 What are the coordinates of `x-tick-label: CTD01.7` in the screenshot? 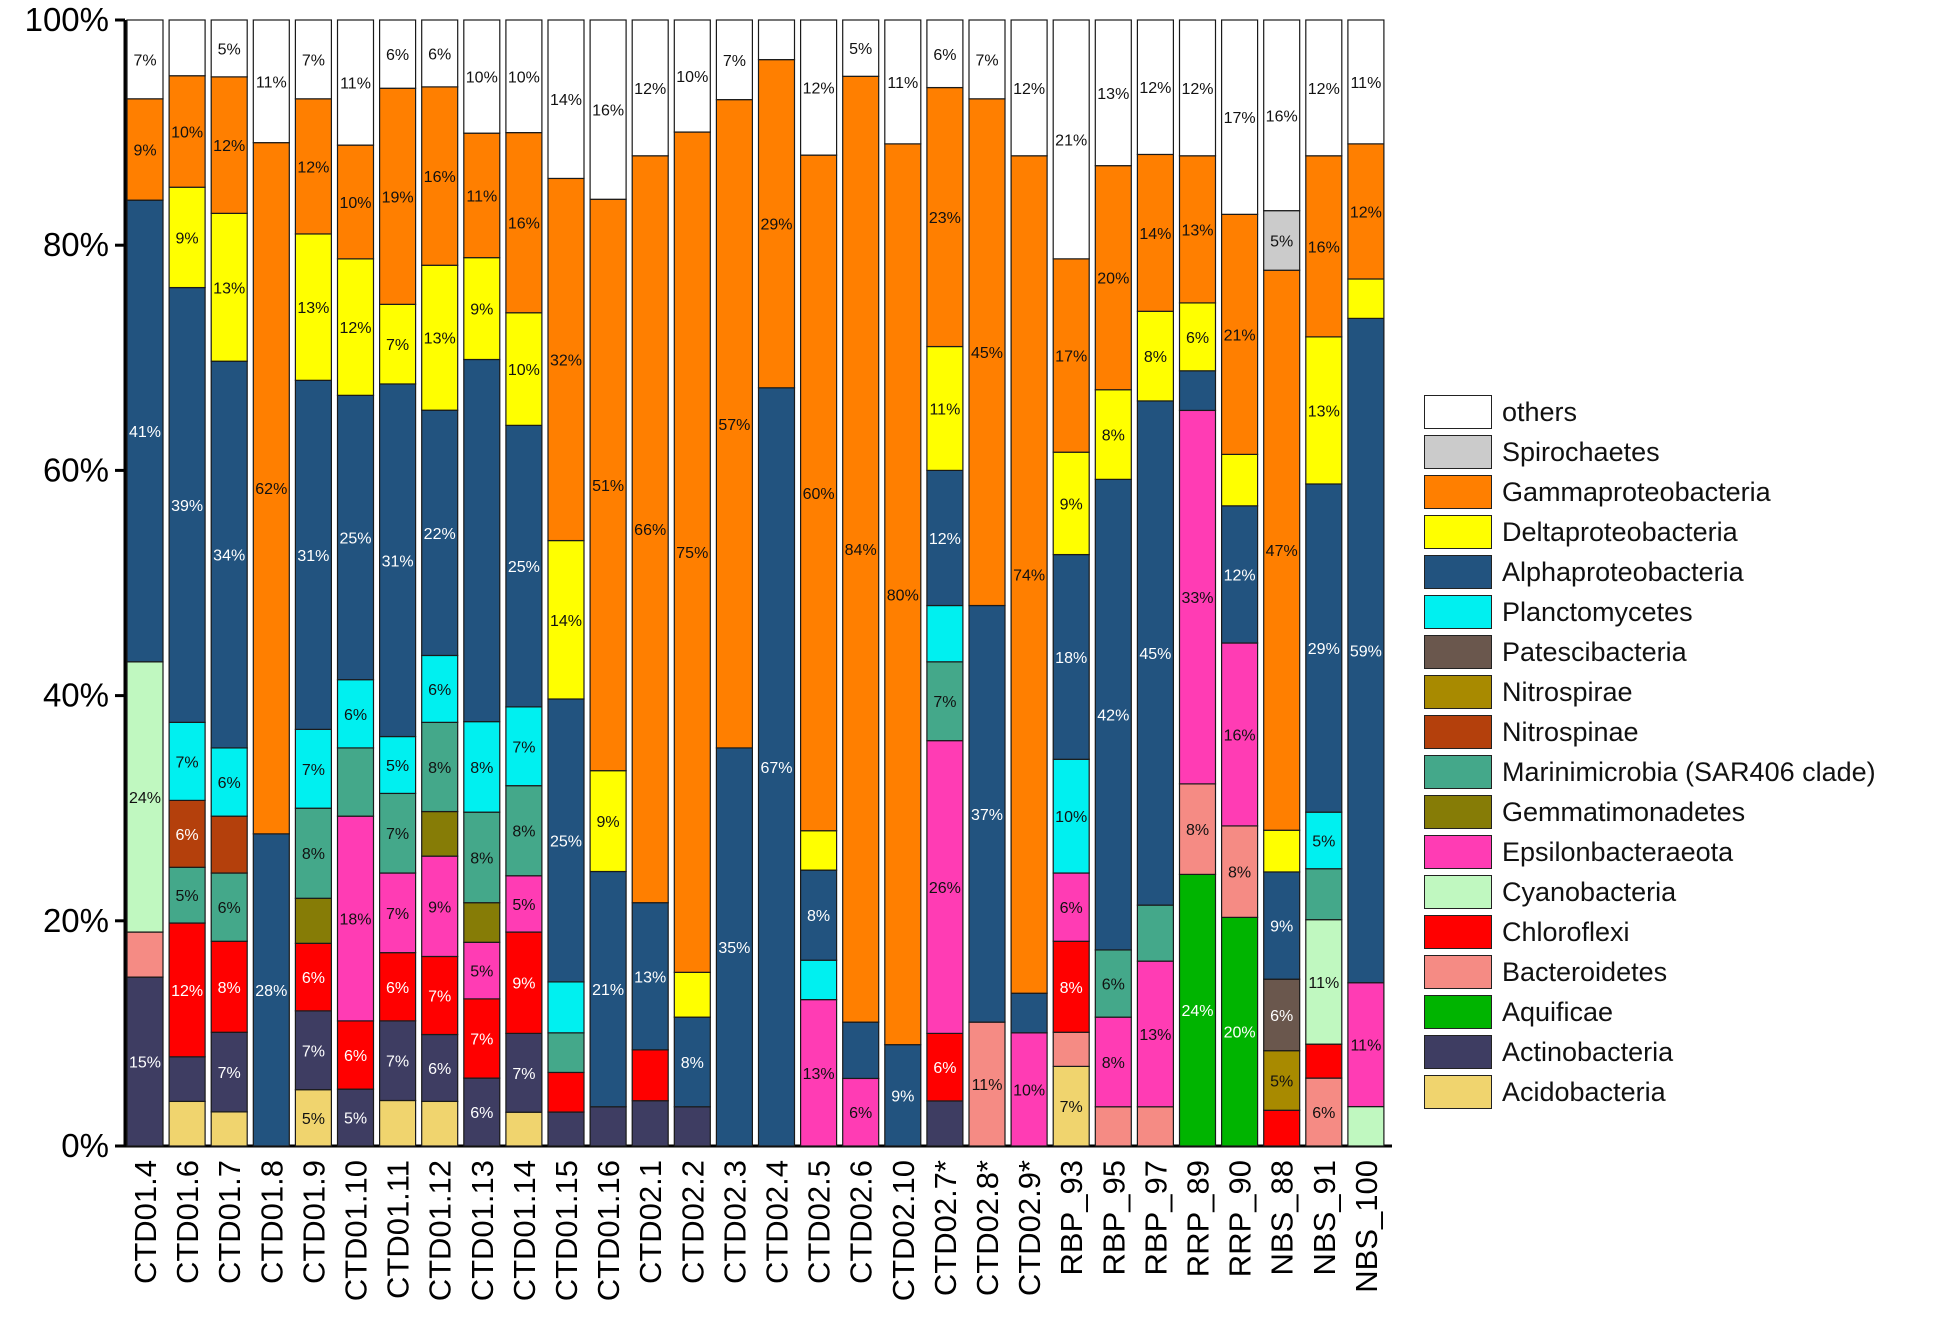 It's located at (229, 1222).